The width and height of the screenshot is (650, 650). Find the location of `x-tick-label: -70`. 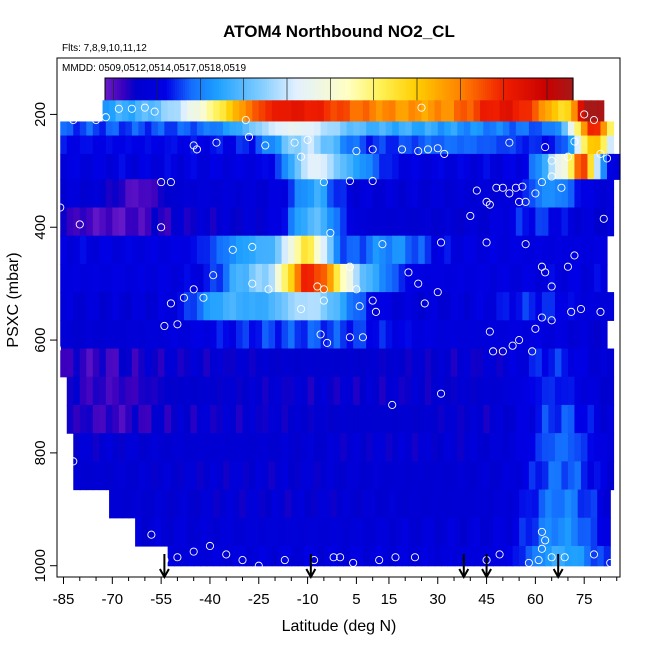

x-tick-label: -70 is located at coordinates (112, 599).